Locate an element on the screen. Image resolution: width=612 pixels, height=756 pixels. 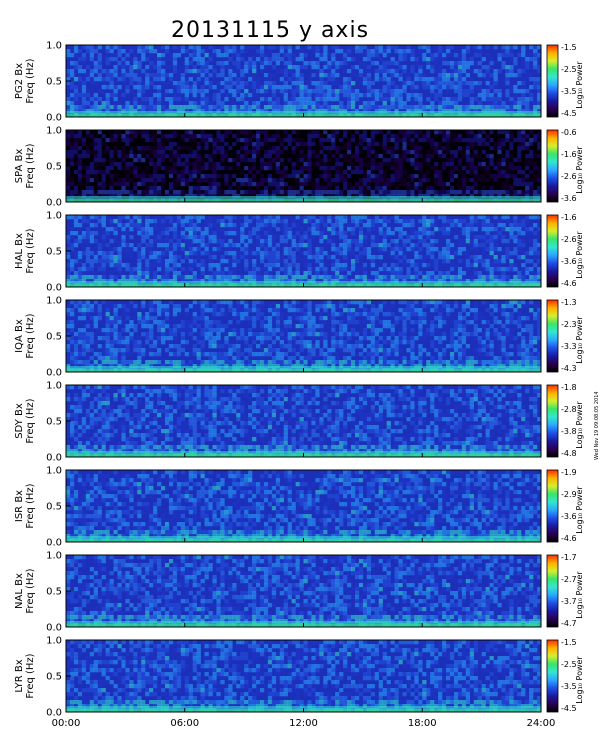
panel-label: SDY Bx is located at coordinates (19, 421).